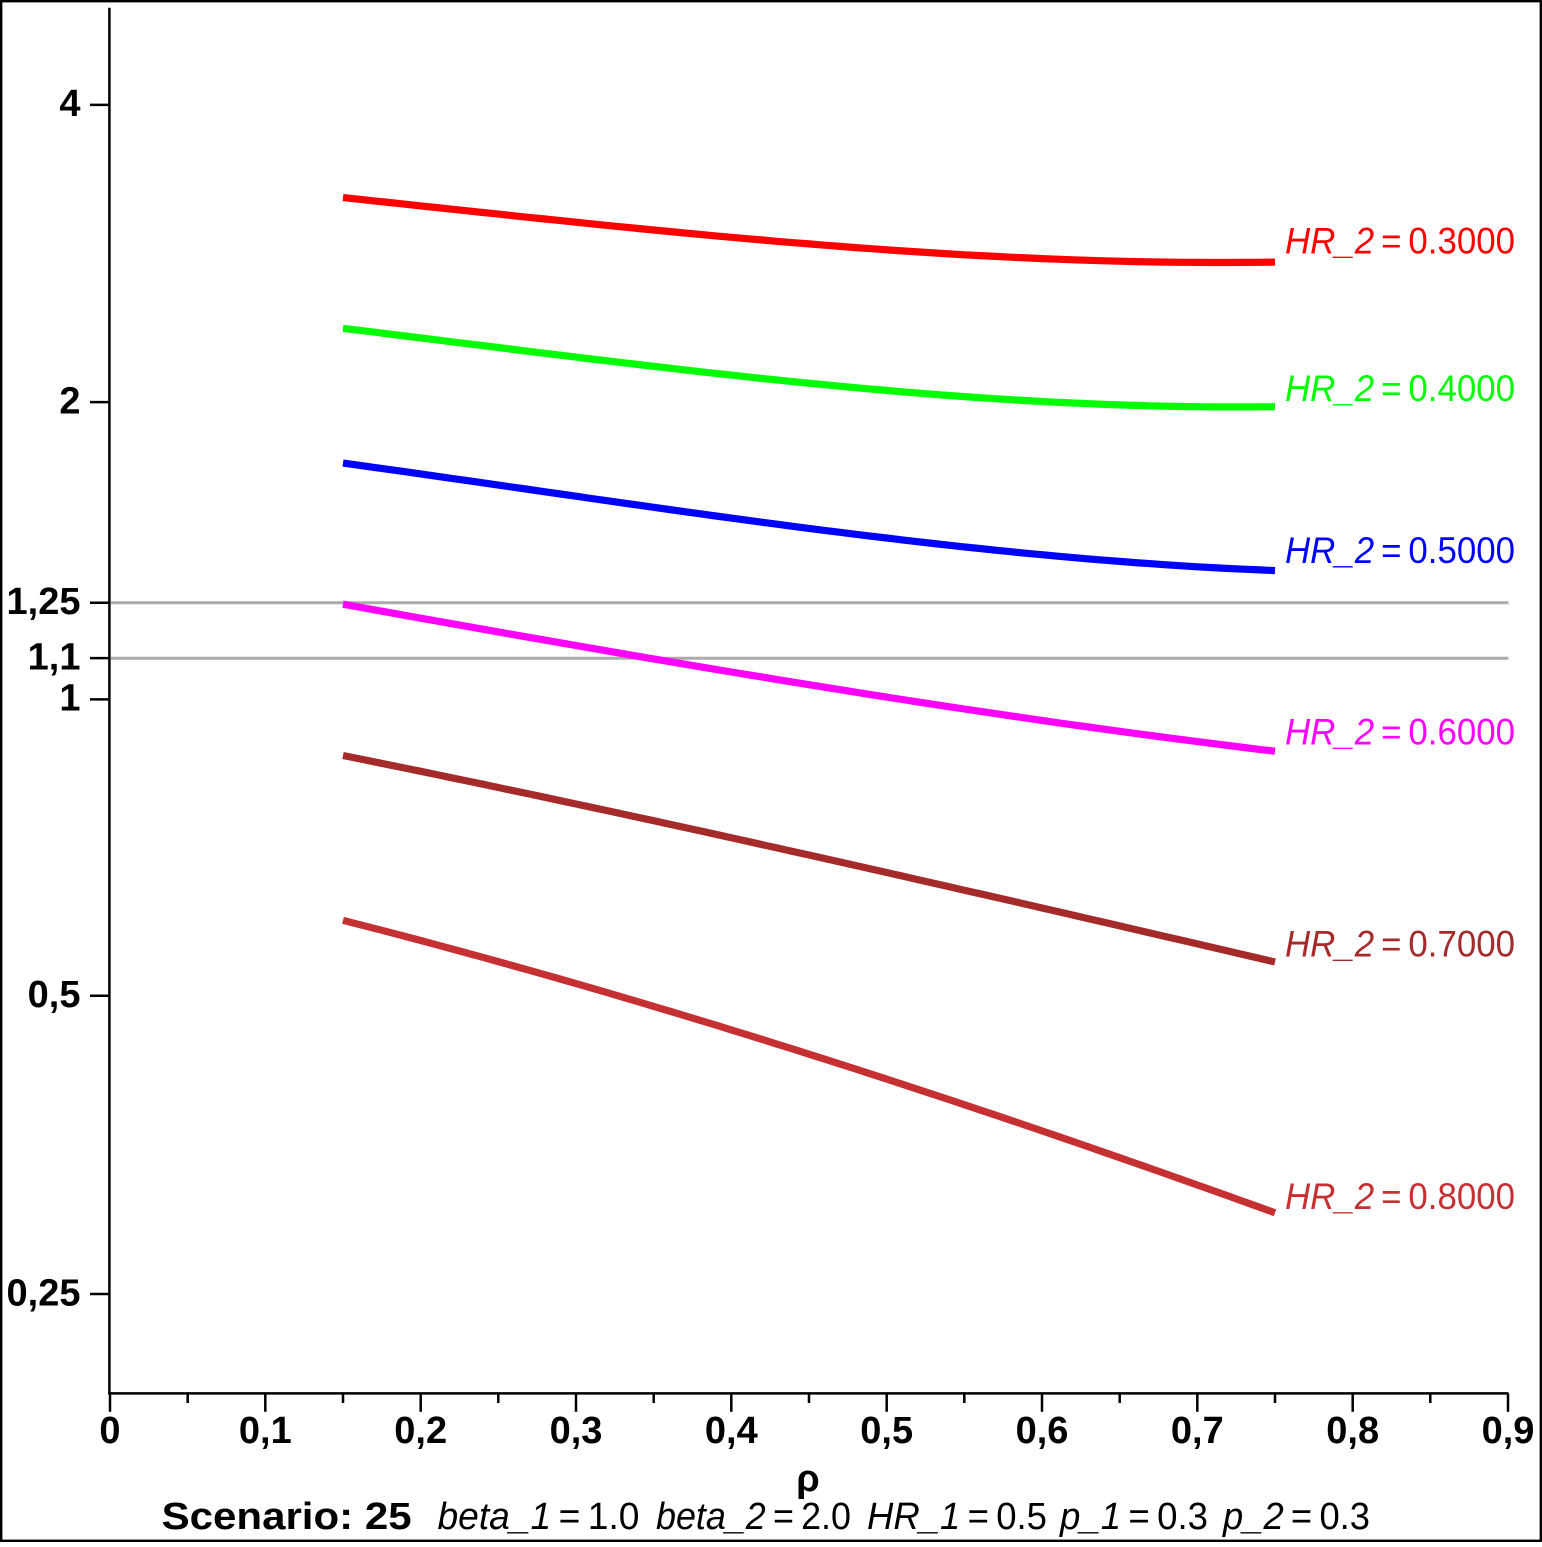 This screenshot has width=1542, height=1547. I want to click on svg-text: HR_2 = 0.3000, so click(1400, 241).